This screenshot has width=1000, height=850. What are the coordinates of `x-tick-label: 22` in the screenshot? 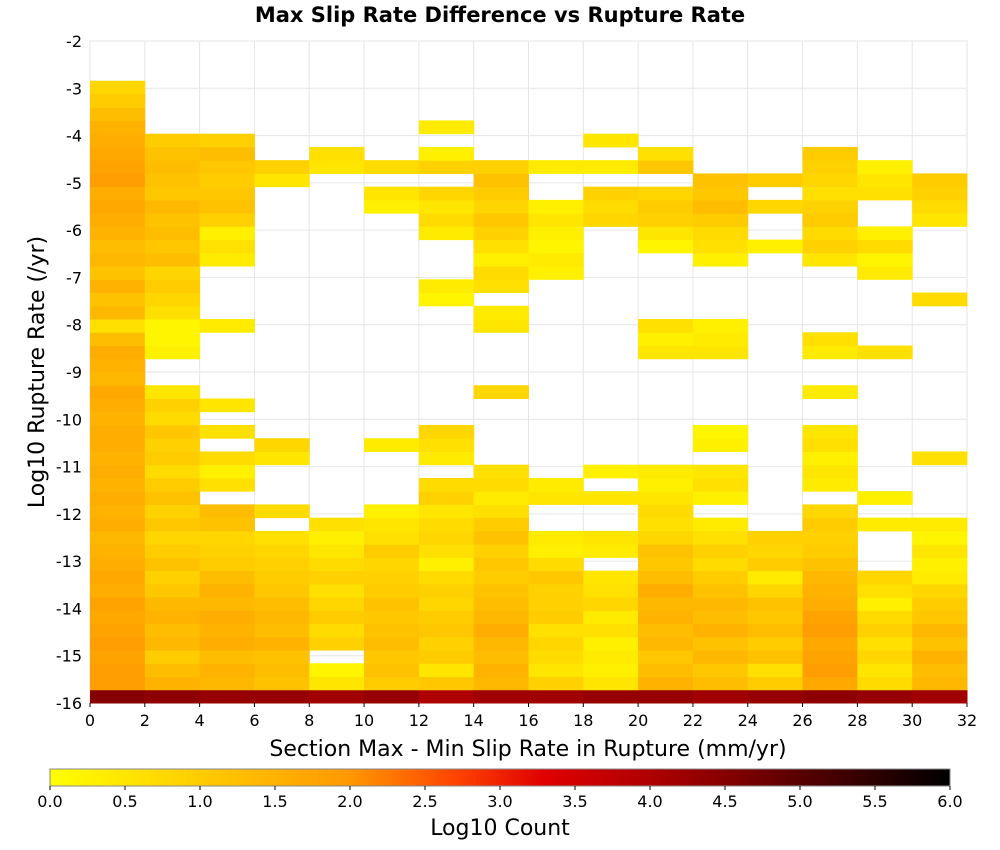 It's located at (693, 720).